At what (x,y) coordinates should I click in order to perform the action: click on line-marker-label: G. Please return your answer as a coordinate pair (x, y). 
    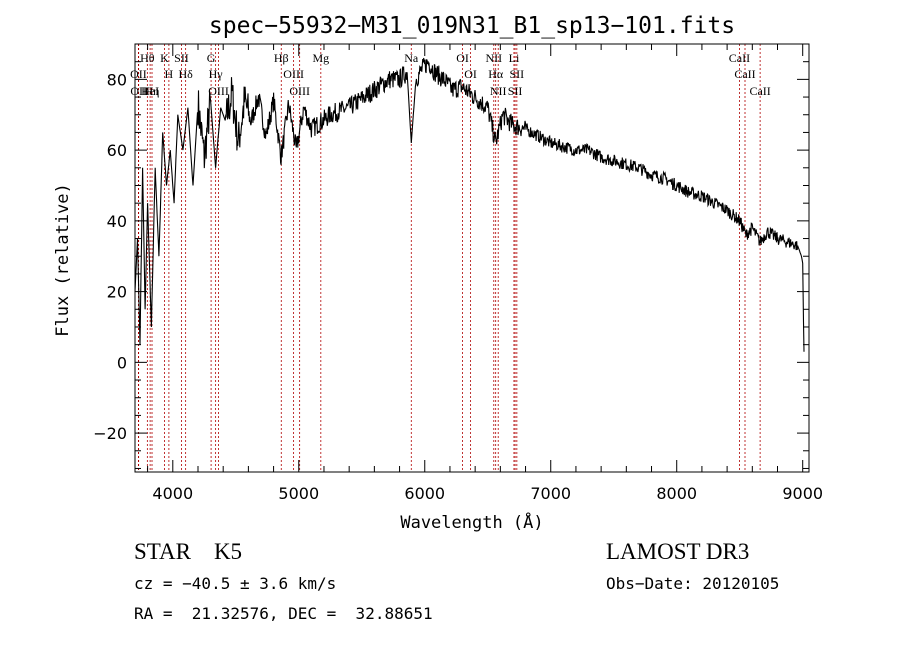
    Looking at the image, I should click on (211, 58).